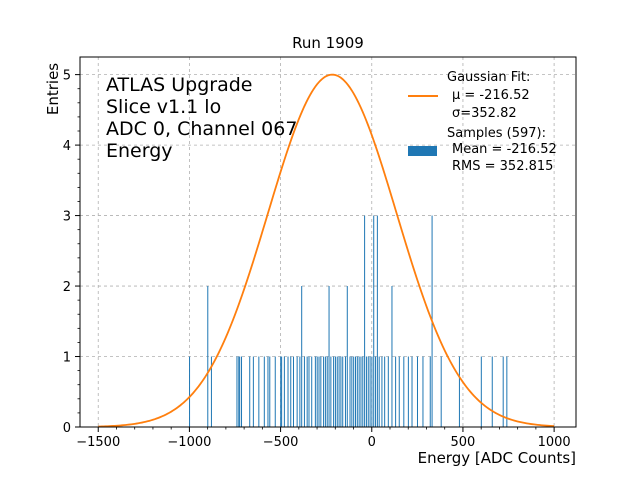 This screenshot has height=480, width=640. Describe the element at coordinates (67, 76) in the screenshot. I see `y-tick-label: 5` at that location.